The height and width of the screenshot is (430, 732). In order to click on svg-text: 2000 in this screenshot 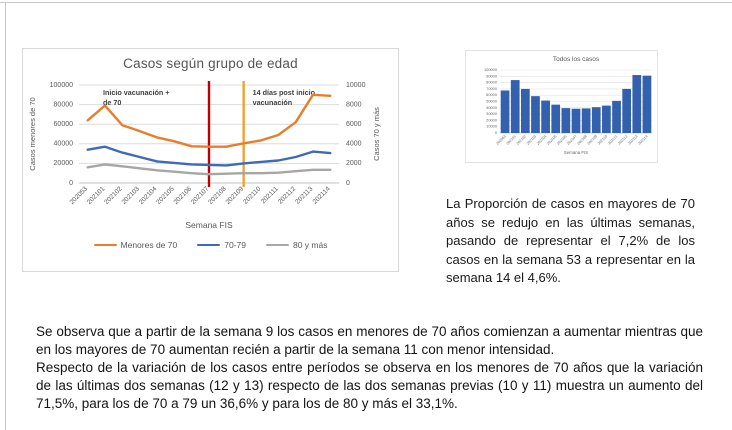, I will do `click(354, 163)`.